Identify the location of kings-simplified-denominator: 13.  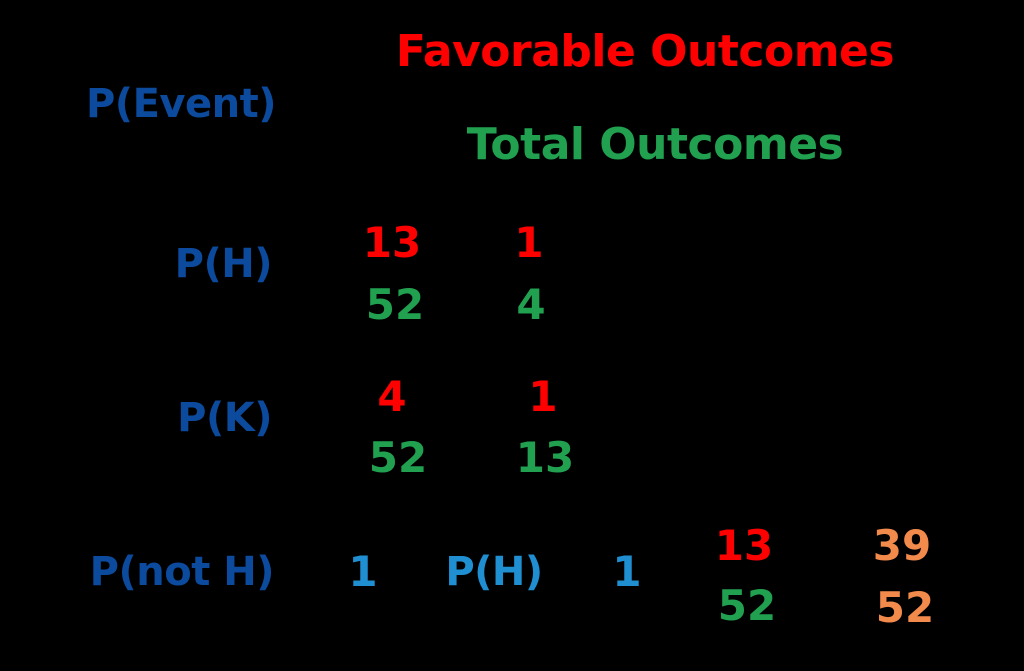
(545, 457).